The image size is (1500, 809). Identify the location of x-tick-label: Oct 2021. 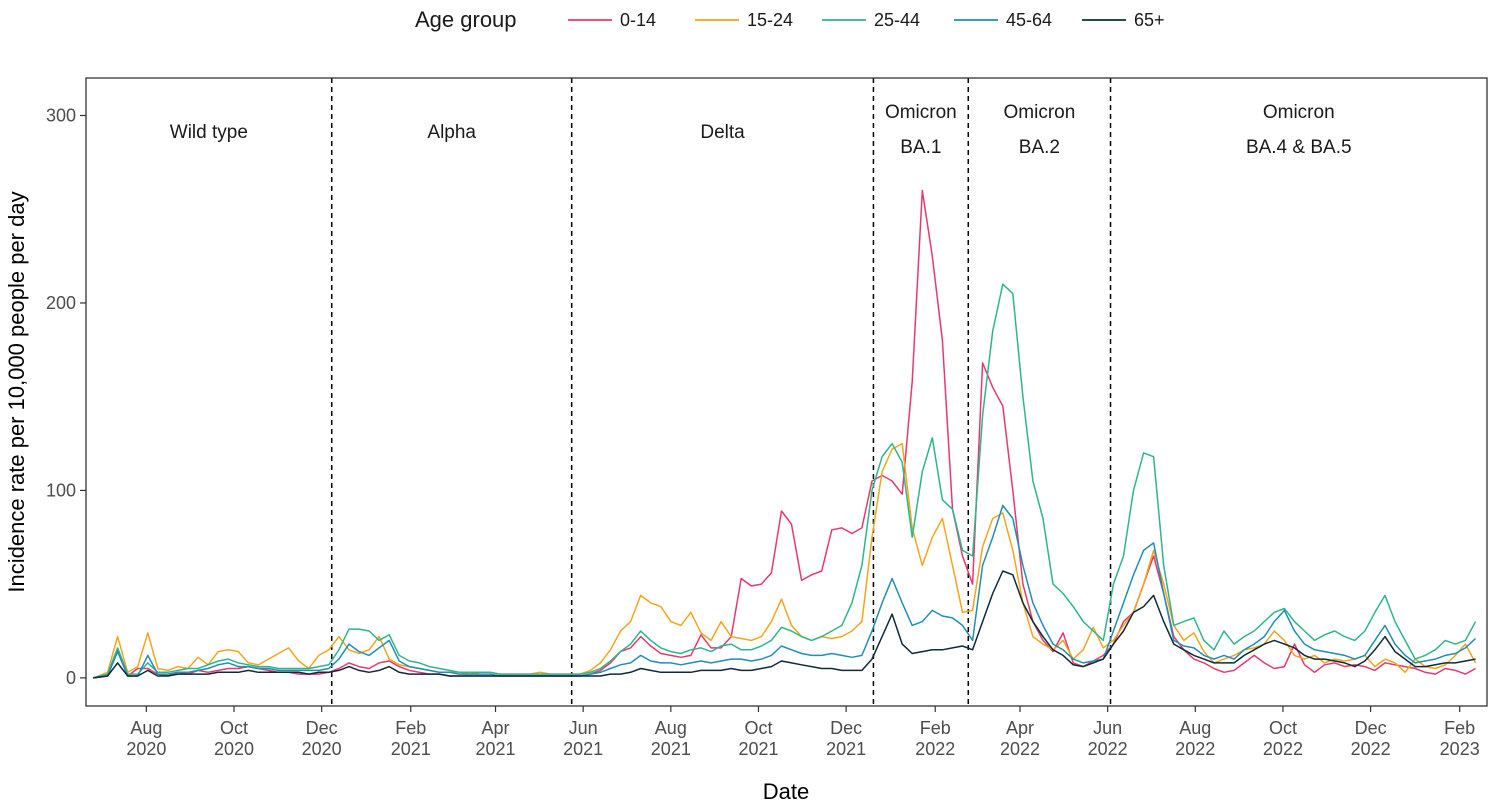
(758, 738).